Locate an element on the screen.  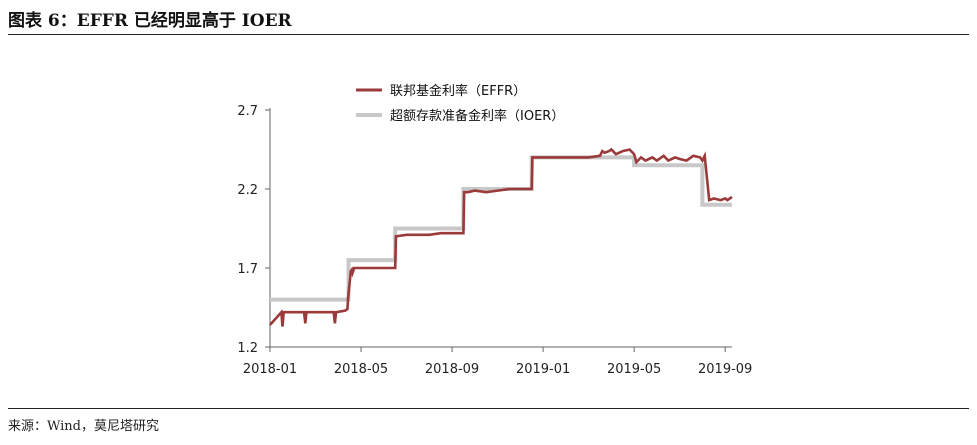
chart-legend: 联邦基金利率（EFFR） 超额存款准备金利率（IOER） is located at coordinates (460, 103).